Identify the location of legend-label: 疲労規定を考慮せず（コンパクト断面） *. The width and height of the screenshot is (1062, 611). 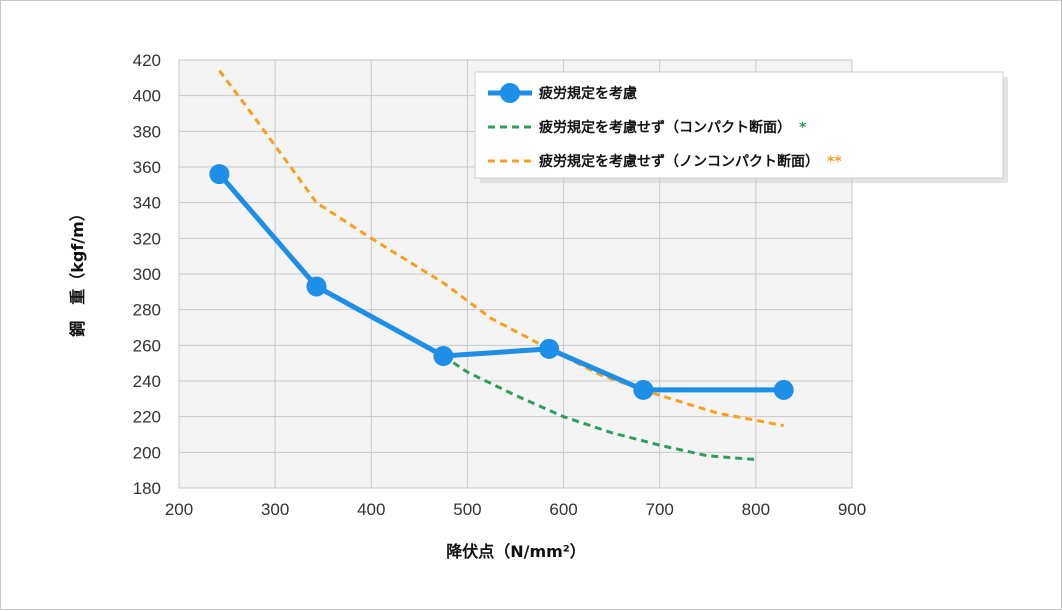
(673, 127).